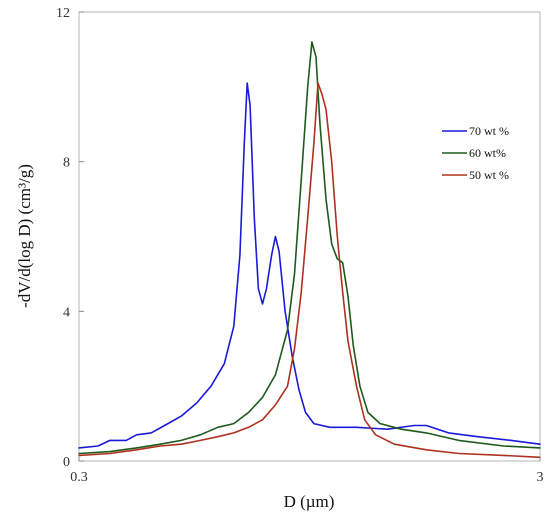  Describe the element at coordinates (79, 477) in the screenshot. I see `x-tick-label: 0.3` at that location.